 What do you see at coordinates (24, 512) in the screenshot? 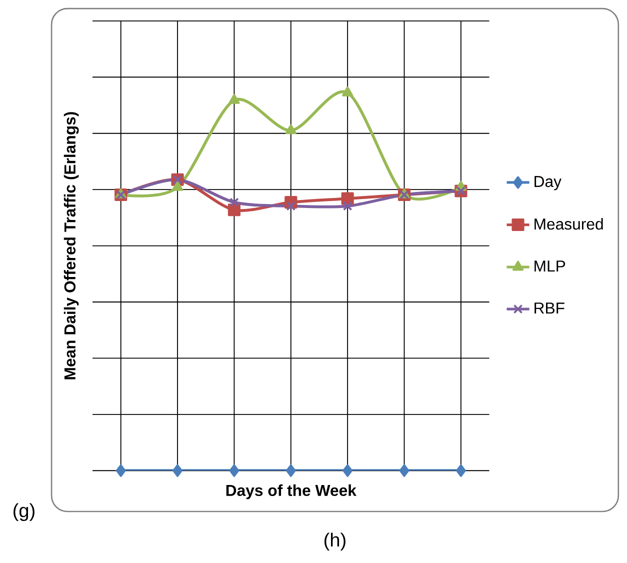
I see `text: (g)` at bounding box center [24, 512].